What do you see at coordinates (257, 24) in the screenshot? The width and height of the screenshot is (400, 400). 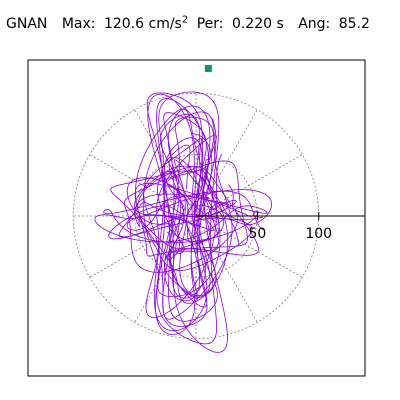 I see `period-value: 0.220 s` at bounding box center [257, 24].